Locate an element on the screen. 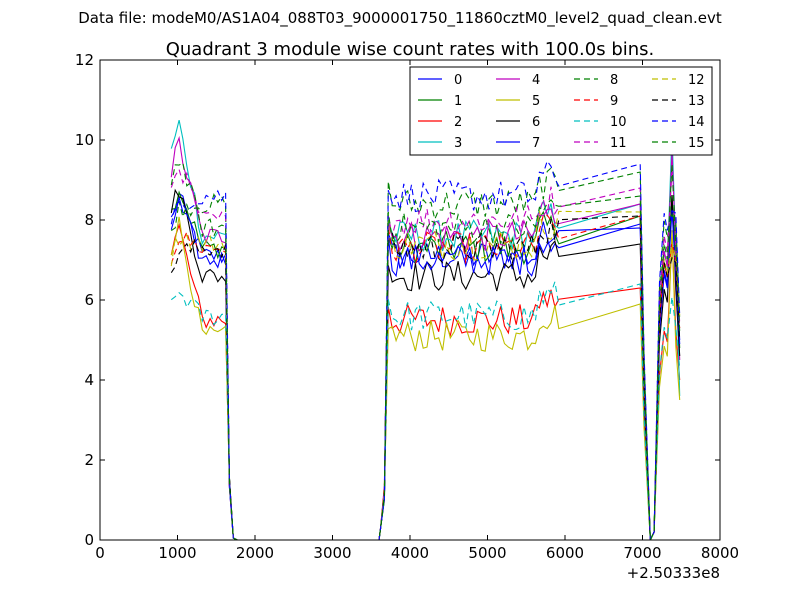 The height and width of the screenshot is (600, 800). y-tick-label: 4 is located at coordinates (89, 380).